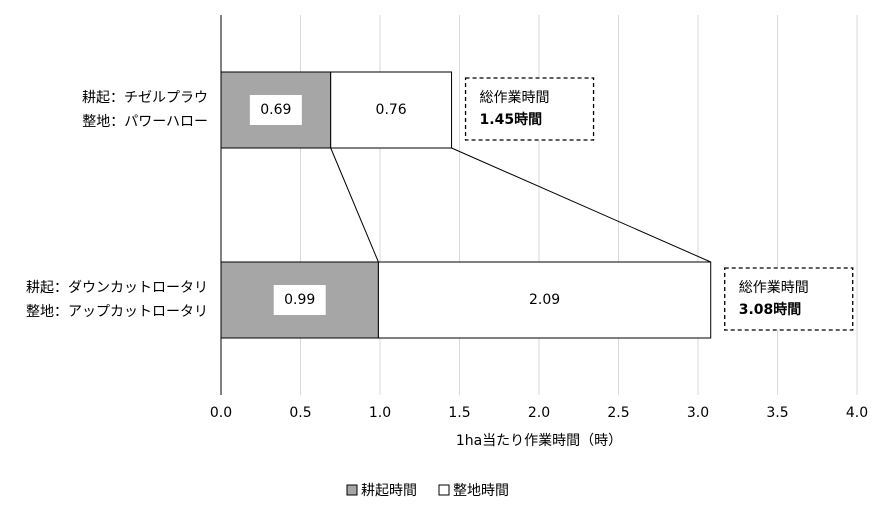  I want to click on legend-label: 耕起時間, so click(389, 490).